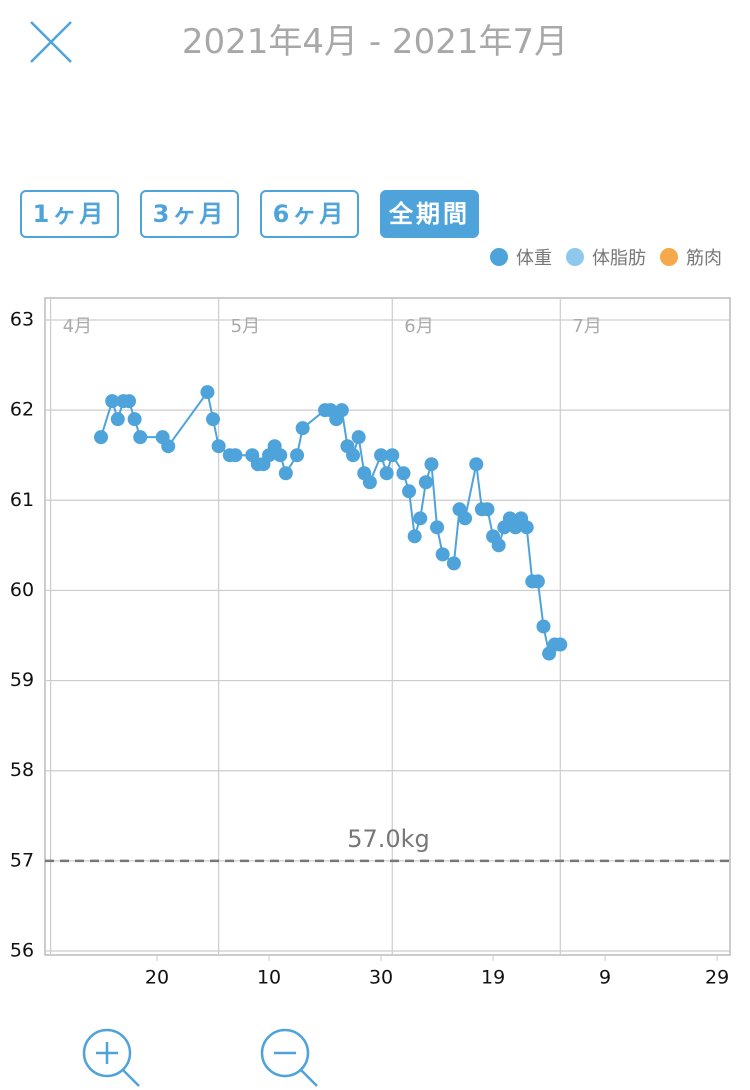 Image resolution: width=750 pixels, height=1090 pixels. Describe the element at coordinates (157, 978) in the screenshot. I see `x-tick-label: 20` at that location.